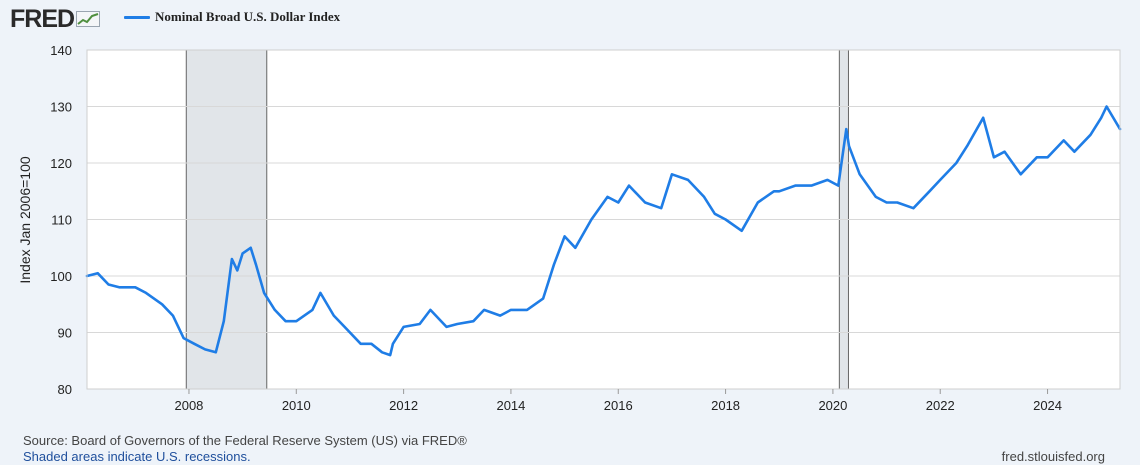 The image size is (1140, 465). Describe the element at coordinates (403, 405) in the screenshot. I see `x-tick-label: 2012` at that location.